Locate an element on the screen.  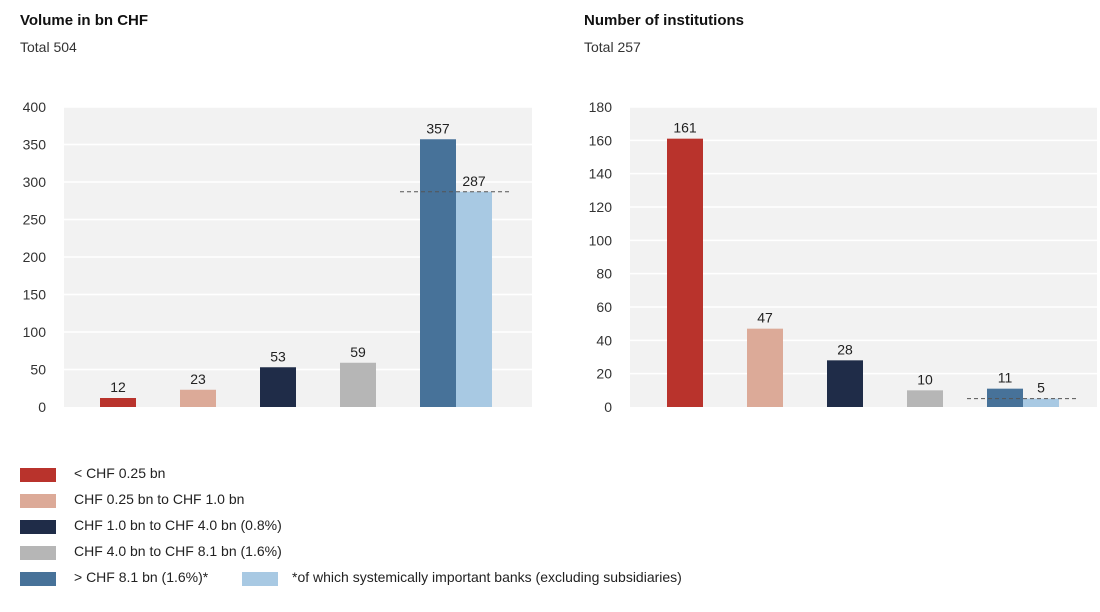
right-y-tick-label: 80 is located at coordinates (604, 274).